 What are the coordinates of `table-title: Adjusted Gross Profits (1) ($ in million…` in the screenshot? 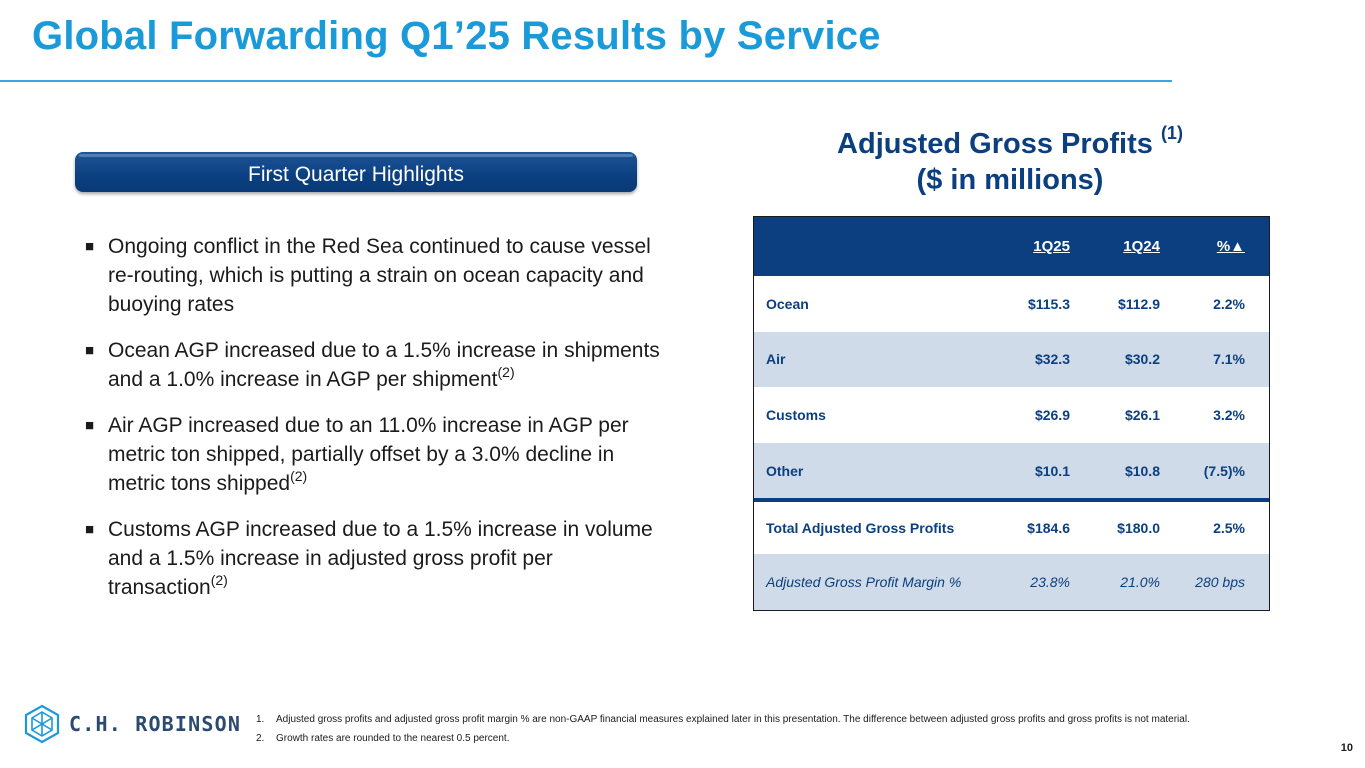 It's located at (1010, 160).